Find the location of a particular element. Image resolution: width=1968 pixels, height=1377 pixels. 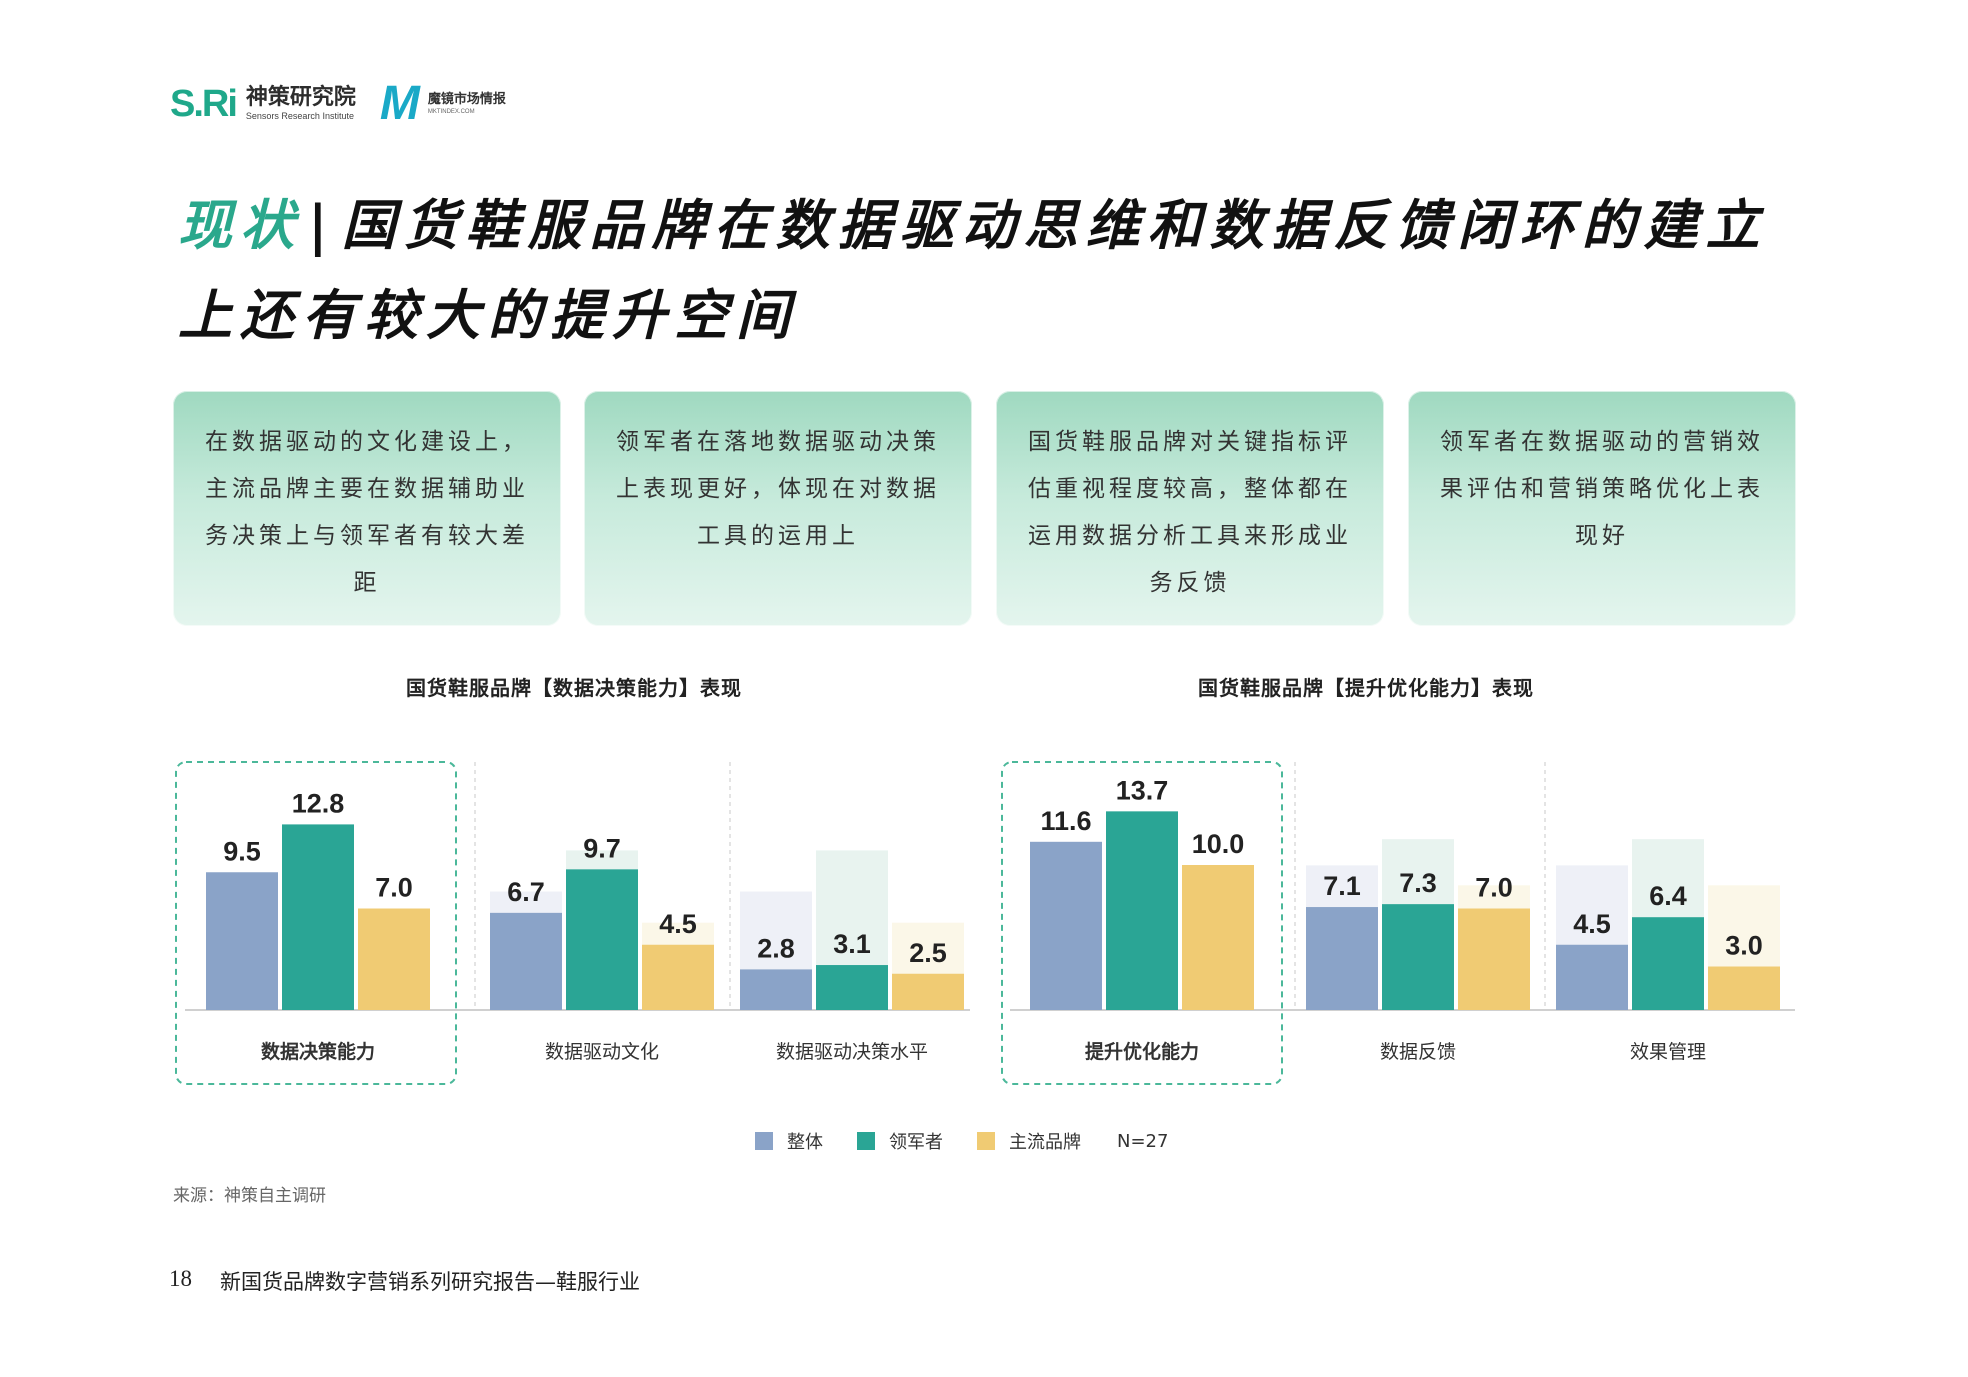

data-label: 12.8 is located at coordinates (318, 803).